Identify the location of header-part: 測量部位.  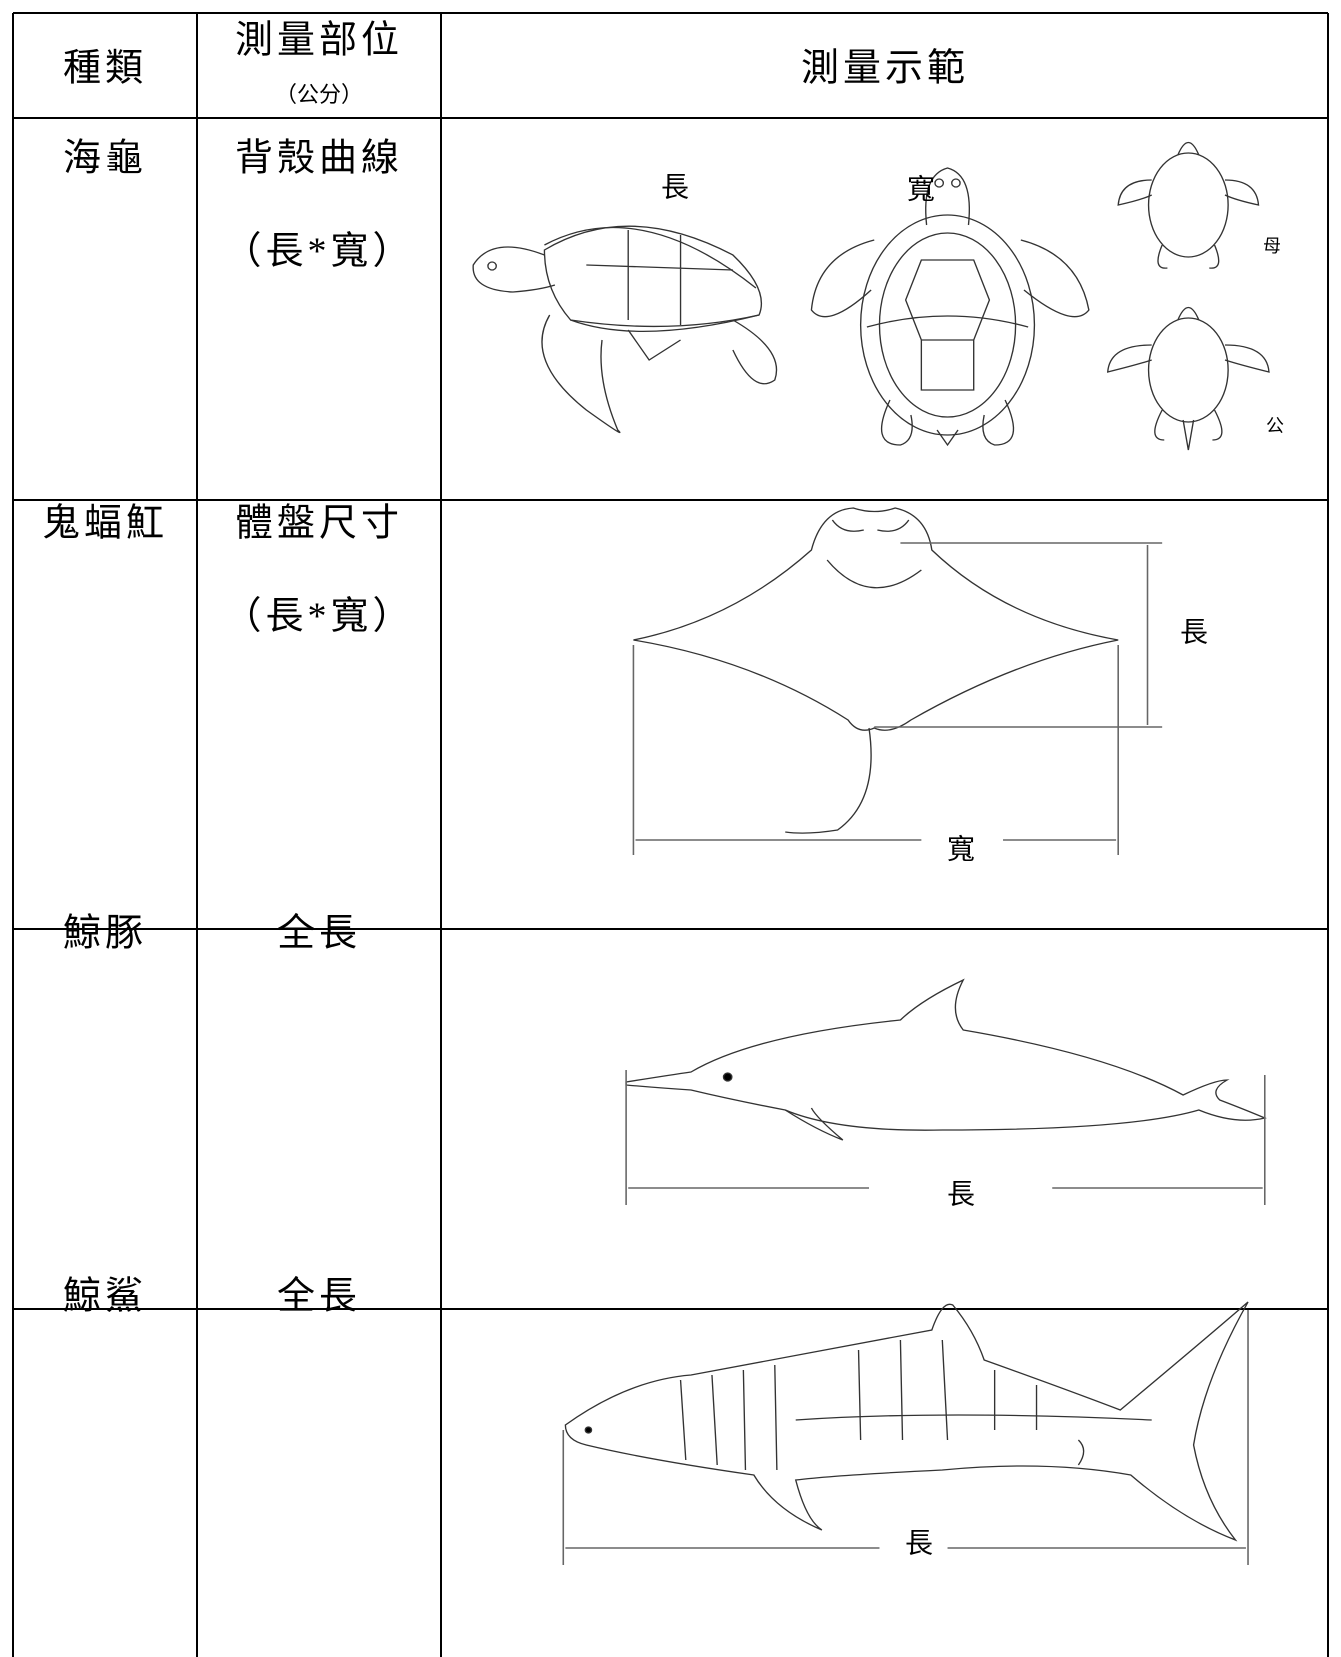
(319, 41).